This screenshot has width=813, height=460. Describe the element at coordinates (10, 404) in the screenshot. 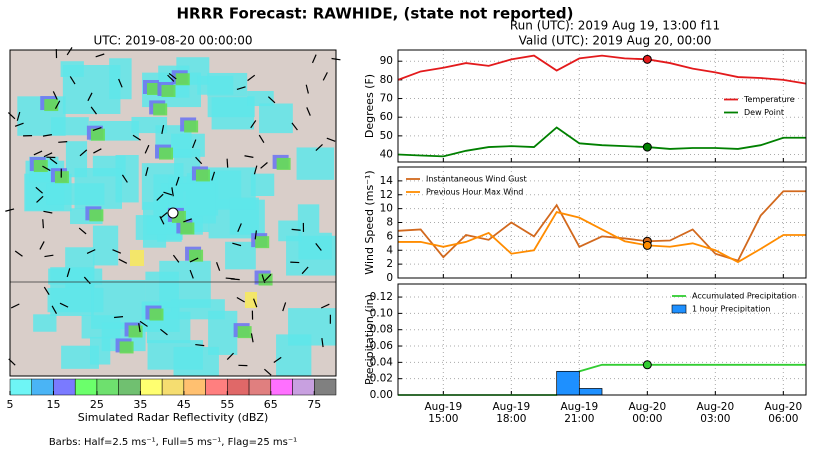

I see `colorbar-tick-label: 5` at that location.